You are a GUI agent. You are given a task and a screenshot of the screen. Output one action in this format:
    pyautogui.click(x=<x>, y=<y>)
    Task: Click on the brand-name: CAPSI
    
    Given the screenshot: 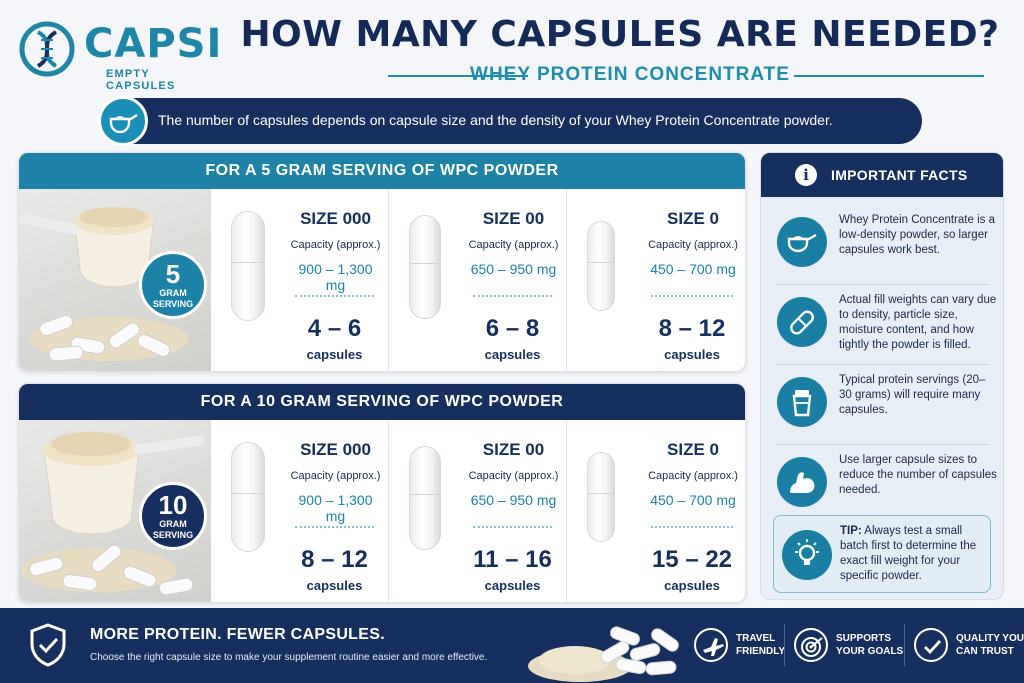 What is the action you would take?
    pyautogui.click(x=153, y=44)
    